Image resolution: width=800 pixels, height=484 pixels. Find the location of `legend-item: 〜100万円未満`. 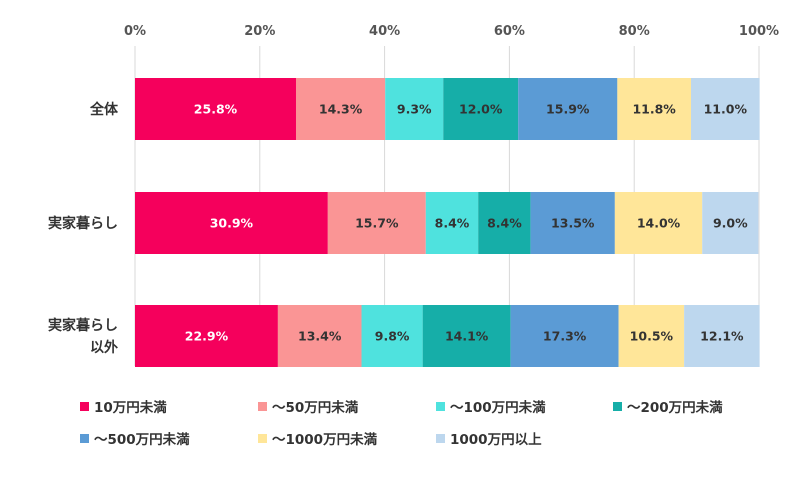

legend-item: 〜100万円未満 is located at coordinates (491, 407).